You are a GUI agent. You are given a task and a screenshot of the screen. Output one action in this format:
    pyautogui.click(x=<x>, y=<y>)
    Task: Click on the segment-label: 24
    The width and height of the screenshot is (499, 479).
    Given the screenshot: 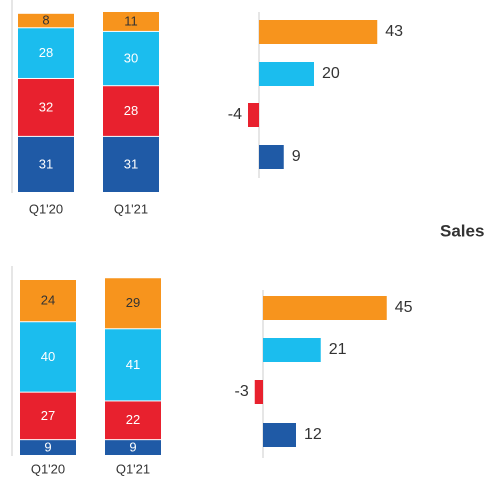 What is the action you would take?
    pyautogui.click(x=48, y=300)
    